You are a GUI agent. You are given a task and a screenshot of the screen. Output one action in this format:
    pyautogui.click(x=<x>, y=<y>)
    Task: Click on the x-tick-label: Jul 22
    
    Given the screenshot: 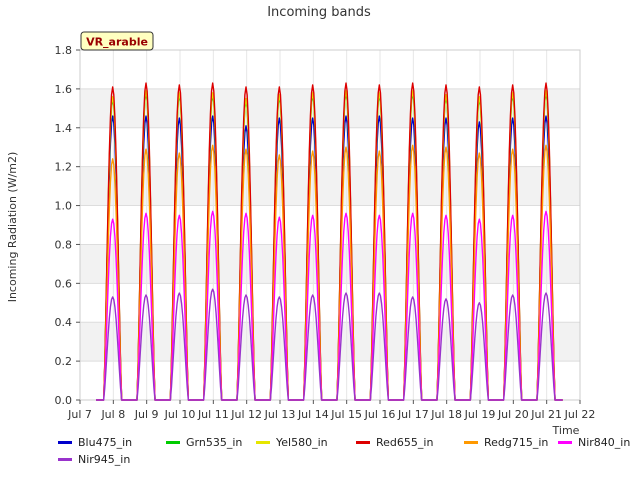 What is the action you would take?
    pyautogui.click(x=580, y=414)
    